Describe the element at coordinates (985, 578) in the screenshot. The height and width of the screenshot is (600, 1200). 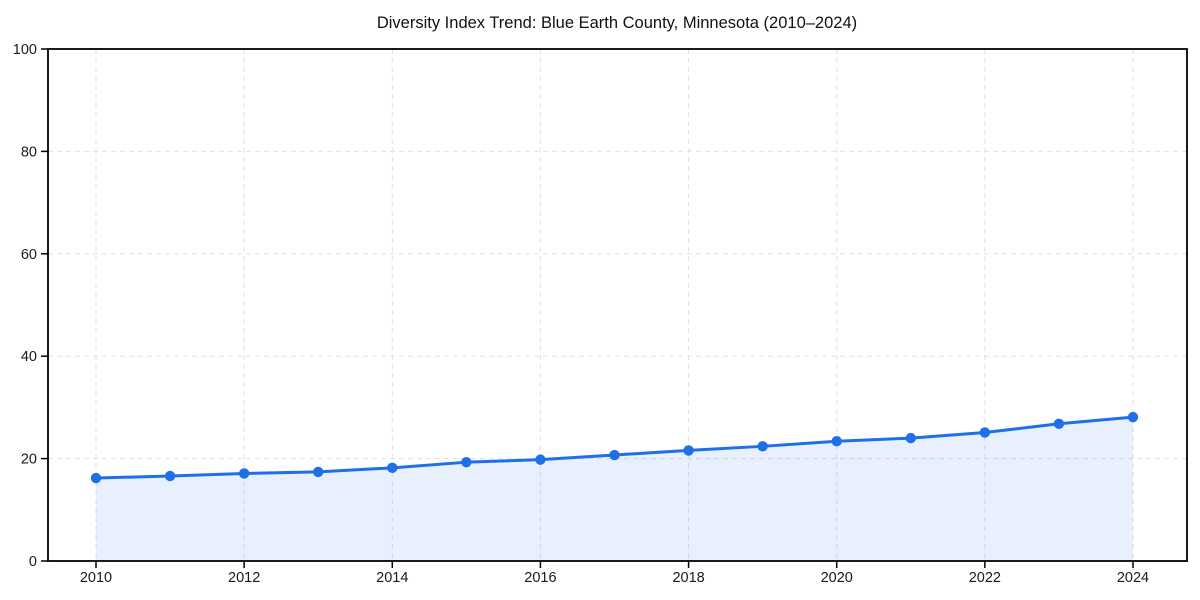
I see `x-tick-label-2022: 2022` at that location.